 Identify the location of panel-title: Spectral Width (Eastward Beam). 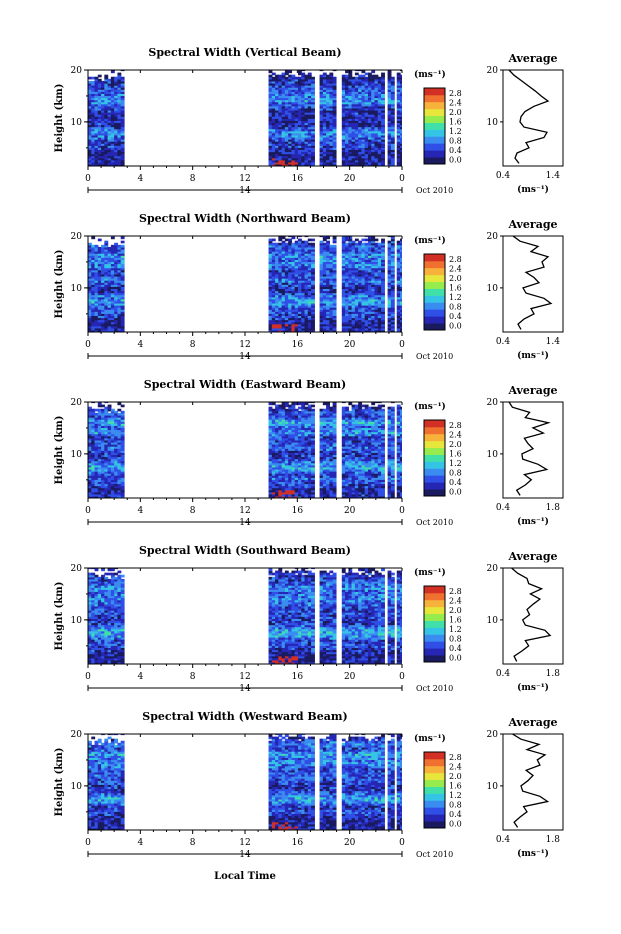
(245, 384).